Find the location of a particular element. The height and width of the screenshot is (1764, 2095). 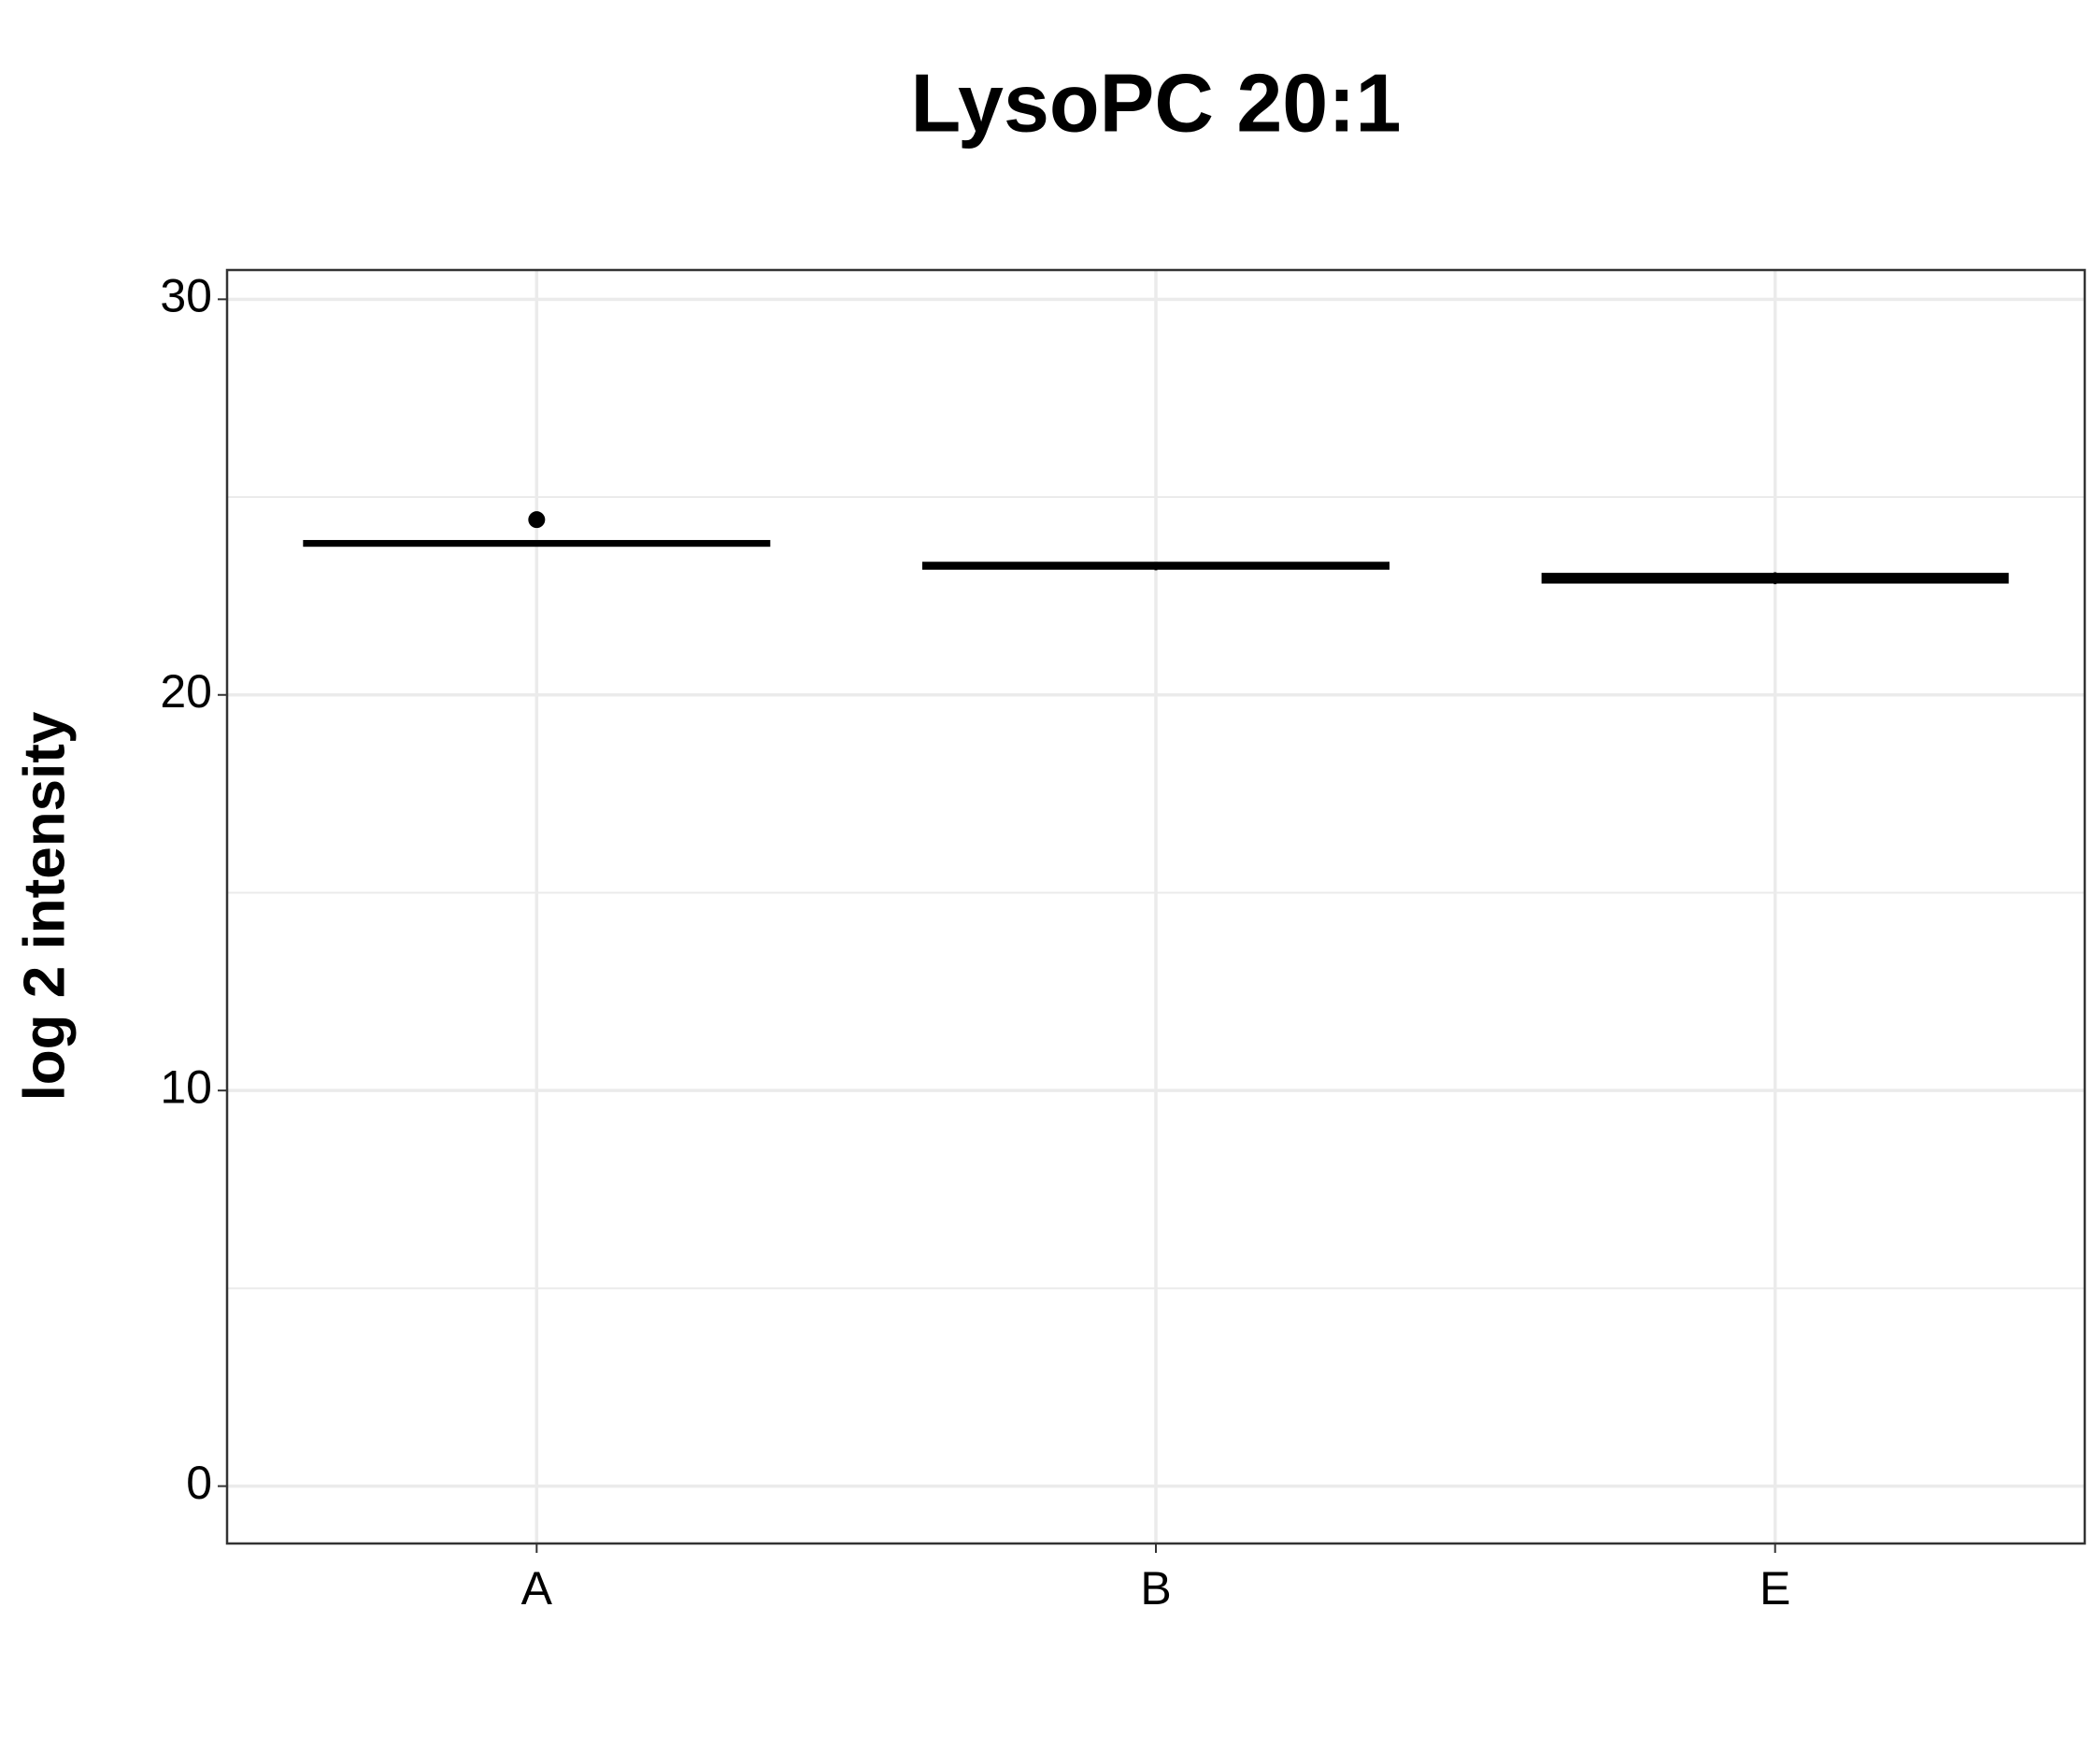

chart-title: LysoPC 20:1 is located at coordinates (1156, 102).